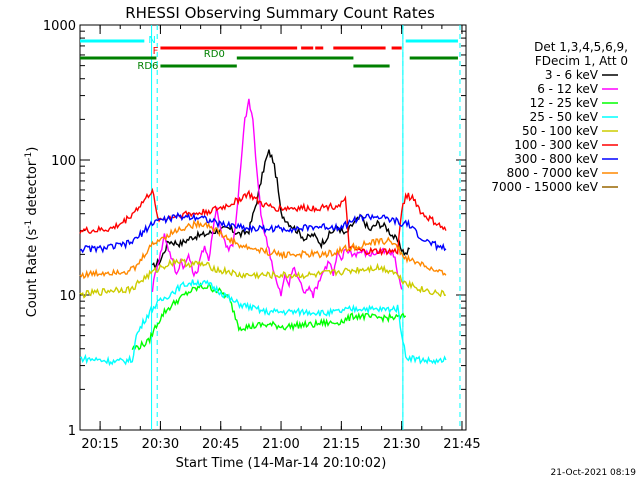 This screenshot has width=640, height=484. Describe the element at coordinates (151, 40) in the screenshot. I see `flag-label-n: N` at that location.